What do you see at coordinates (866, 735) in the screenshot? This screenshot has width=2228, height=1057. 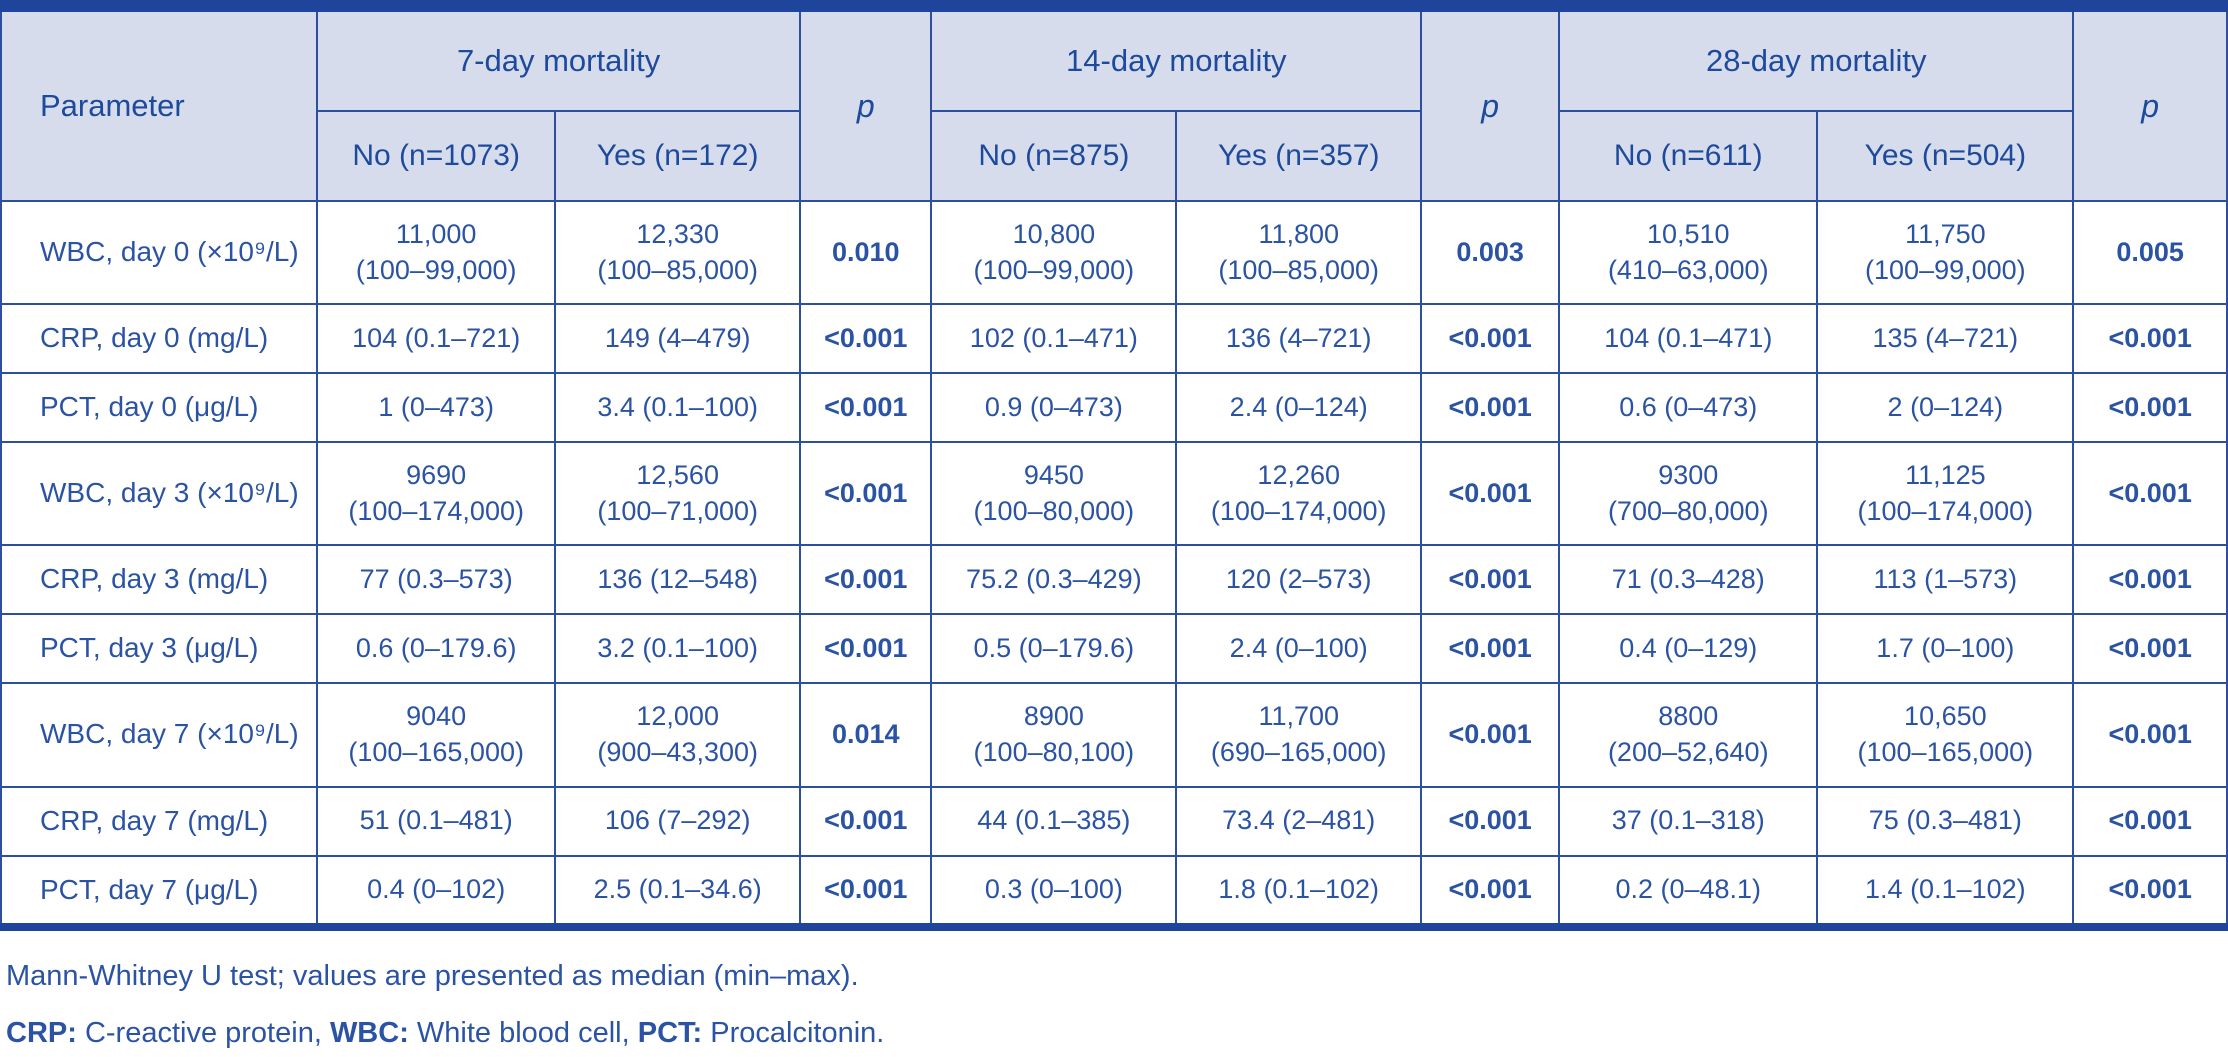 I see `p-value-cell: 0.014` at bounding box center [866, 735].